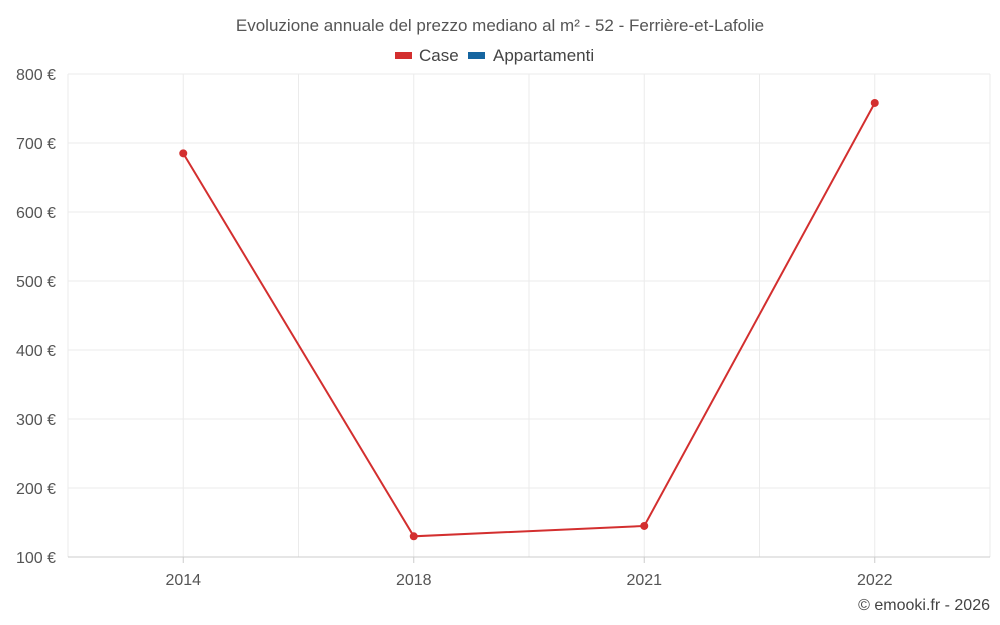  I want to click on legend-swatch-case, so click(403, 55).